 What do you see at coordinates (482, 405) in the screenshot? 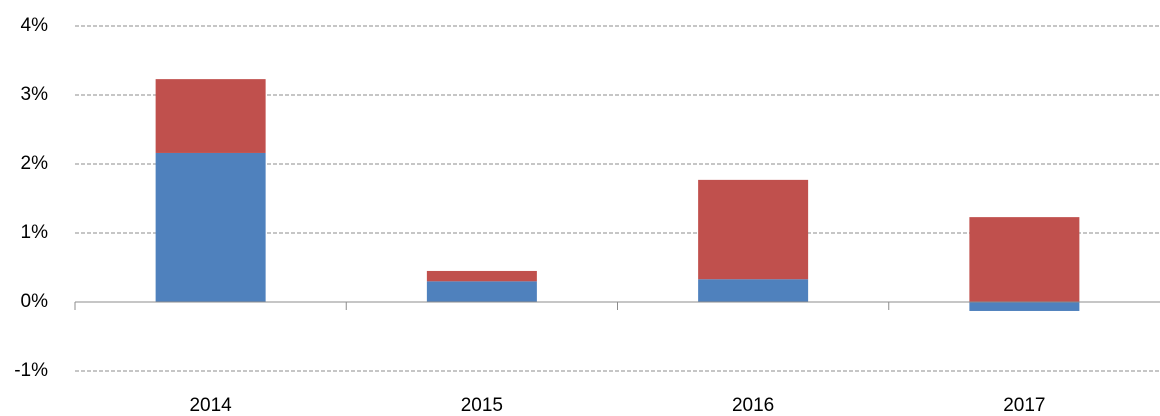
I see `x-tick-label: 2015` at bounding box center [482, 405].